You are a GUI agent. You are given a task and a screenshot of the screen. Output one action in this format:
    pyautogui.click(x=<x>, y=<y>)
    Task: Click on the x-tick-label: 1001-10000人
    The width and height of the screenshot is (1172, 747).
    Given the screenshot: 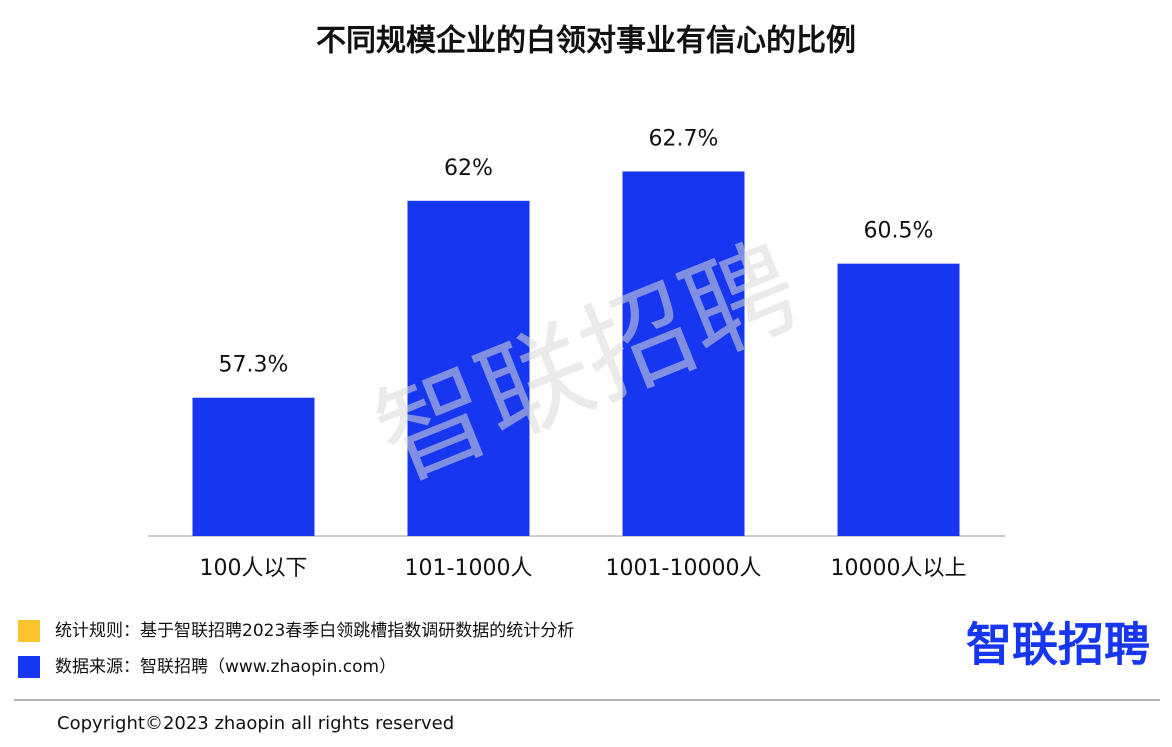 What is the action you would take?
    pyautogui.click(x=684, y=568)
    